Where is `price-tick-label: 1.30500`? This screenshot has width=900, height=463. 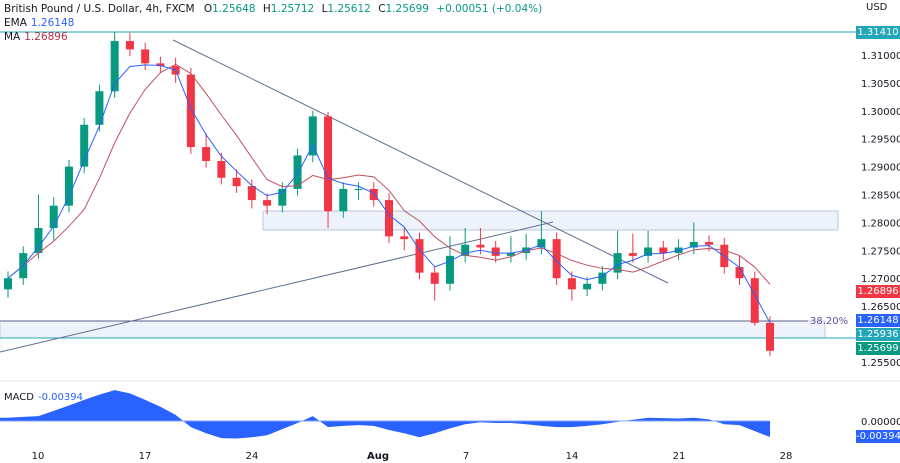 price-tick-label: 1.30500 is located at coordinates (880, 84).